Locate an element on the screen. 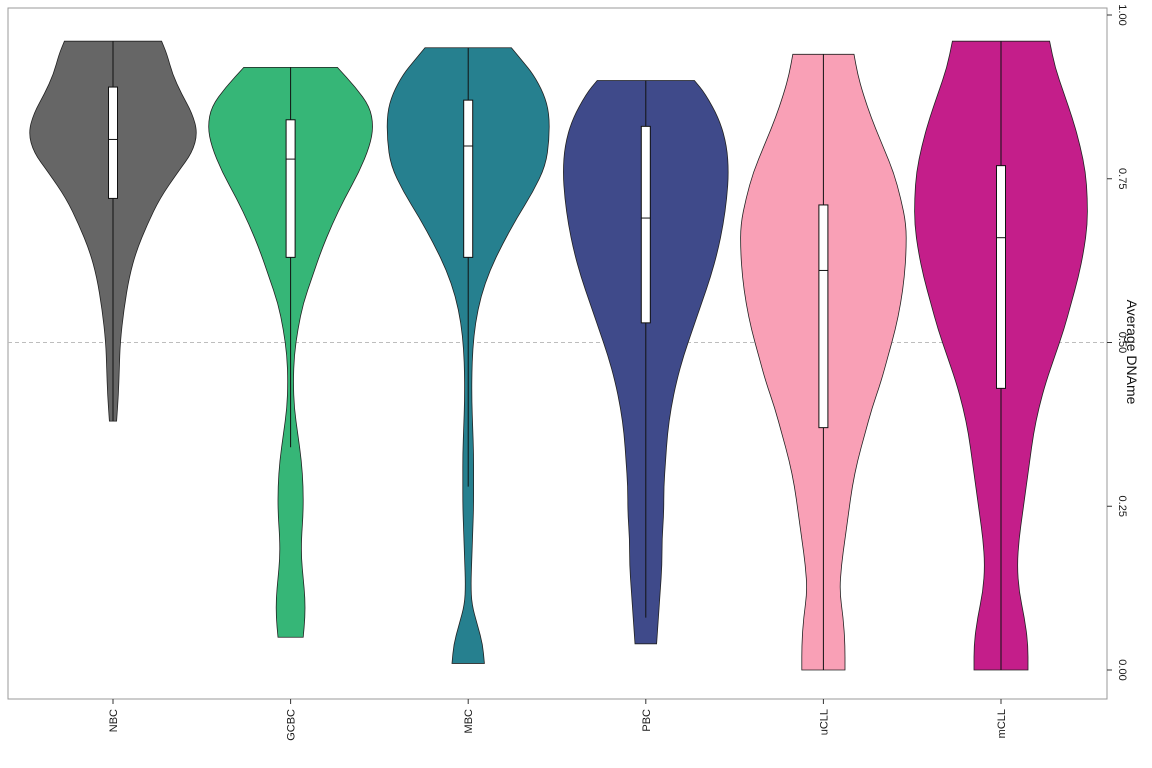 The image size is (1152, 768). violin-pbc is located at coordinates (646, 362).